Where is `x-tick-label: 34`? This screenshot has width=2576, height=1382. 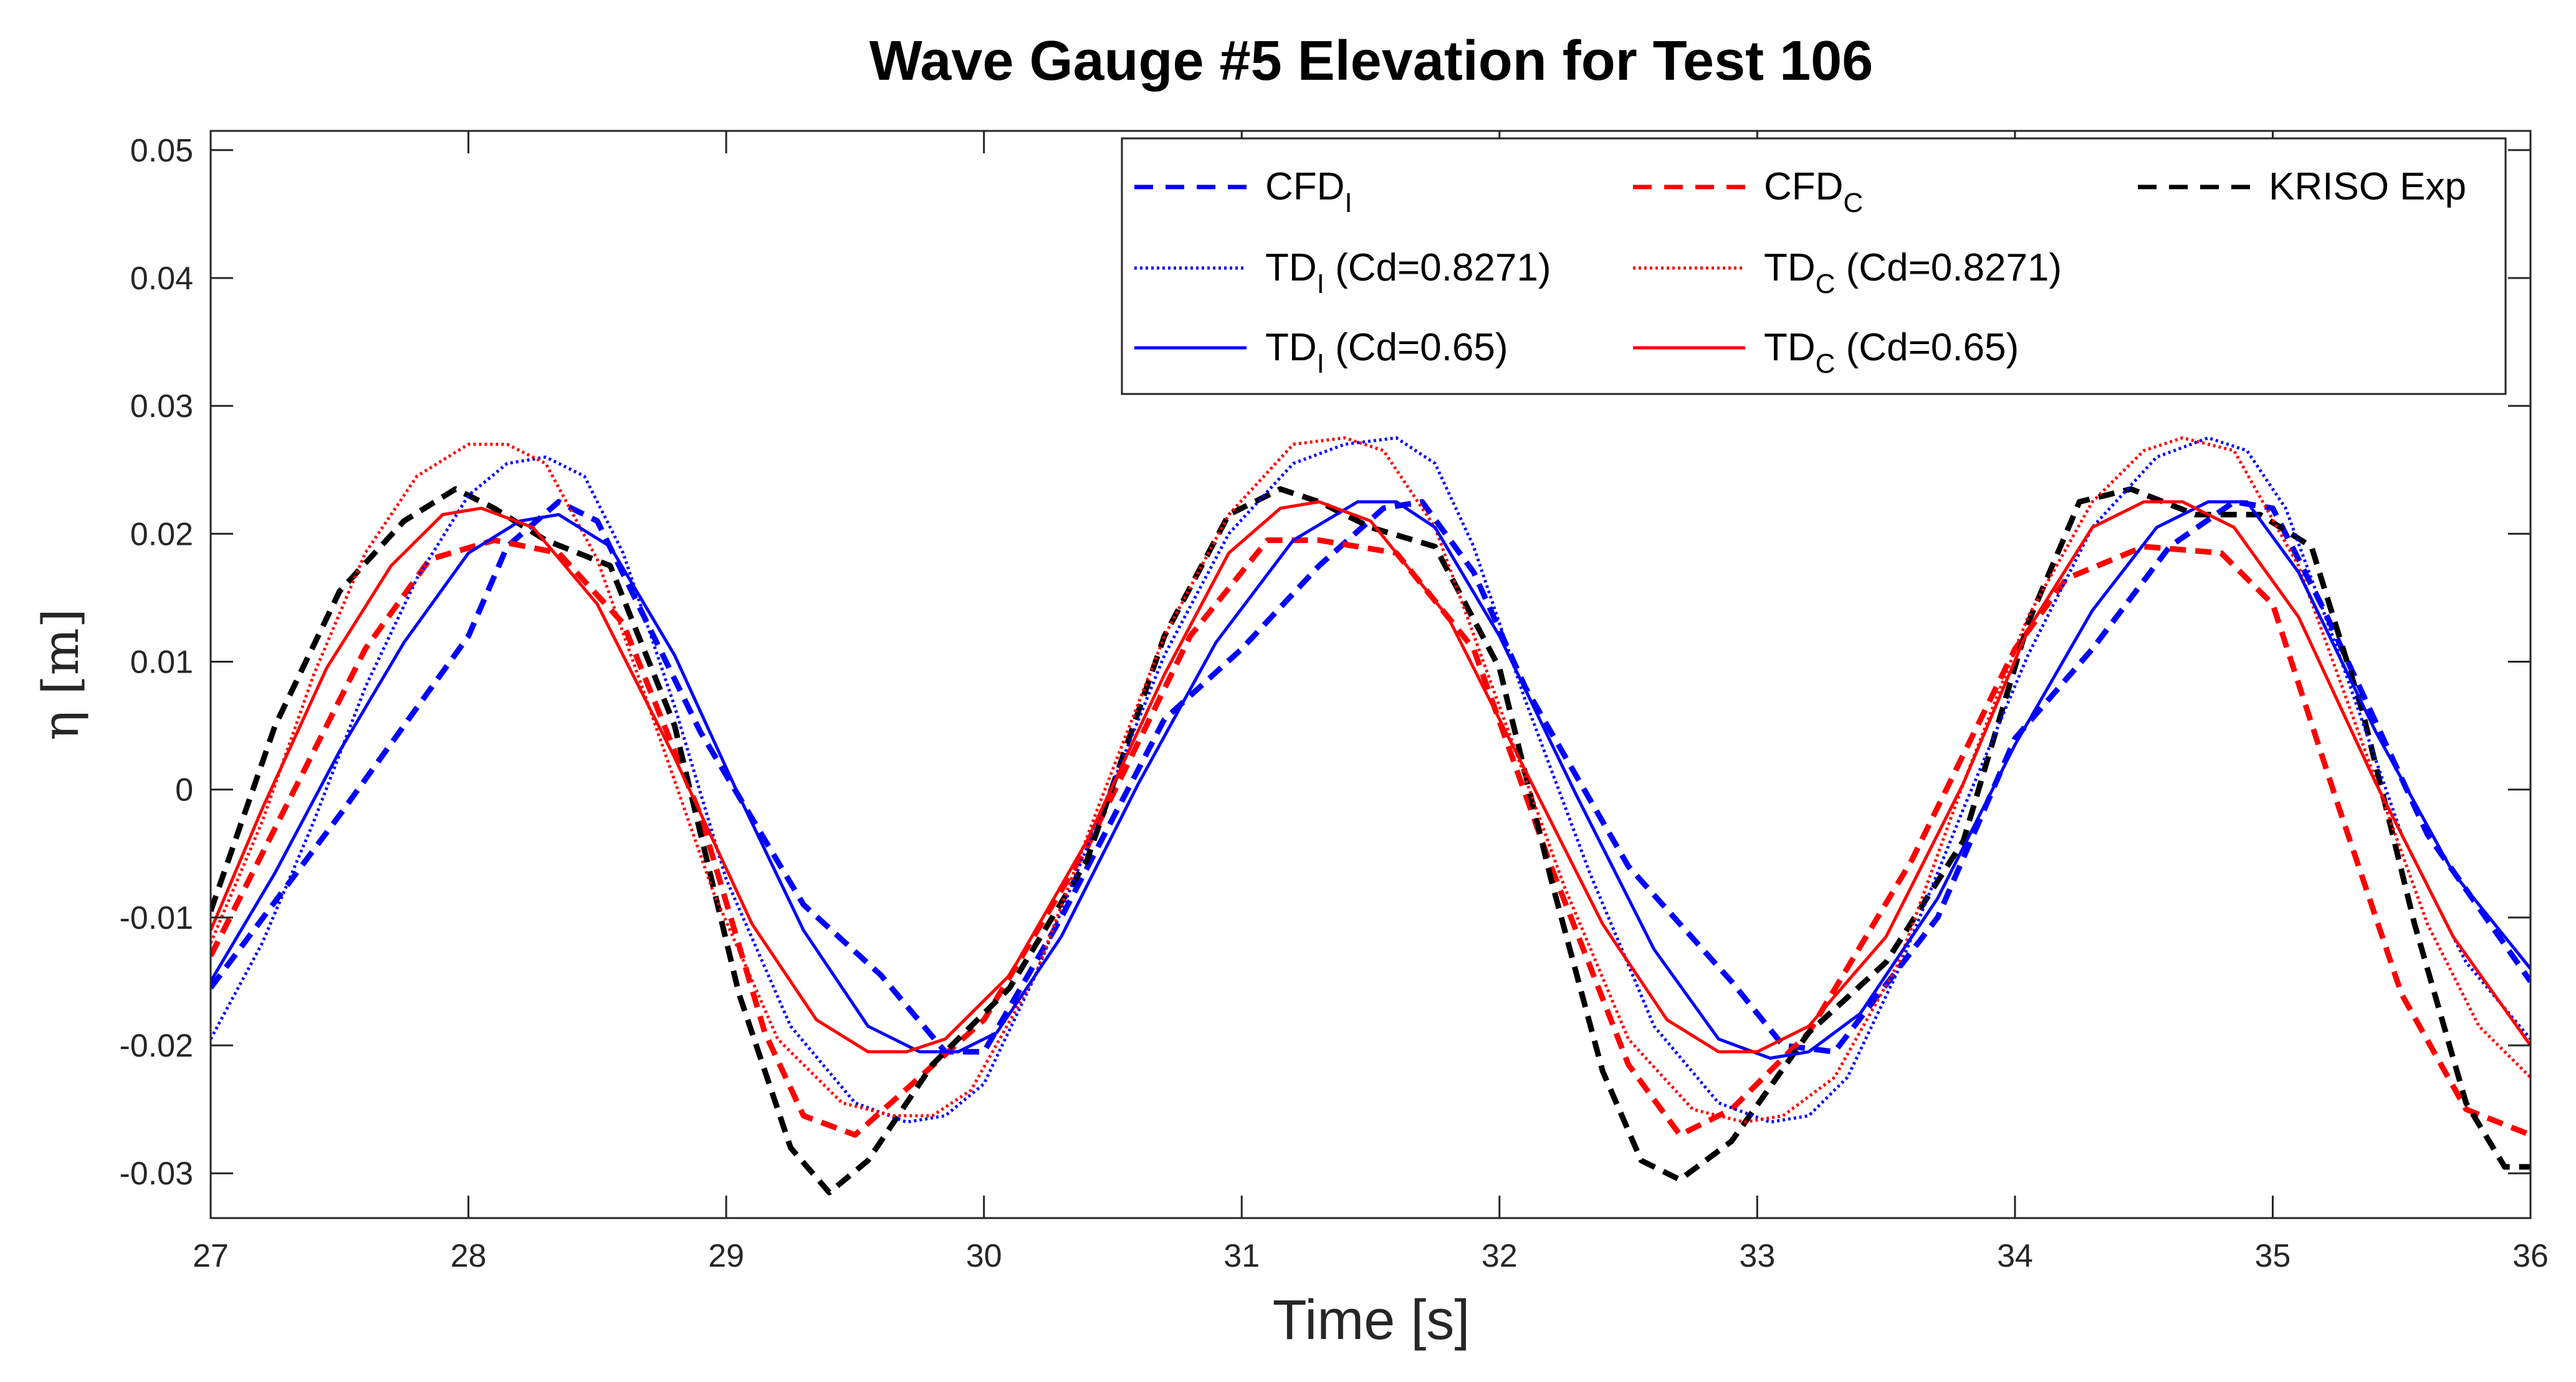
x-tick-label: 34 is located at coordinates (2015, 1256).